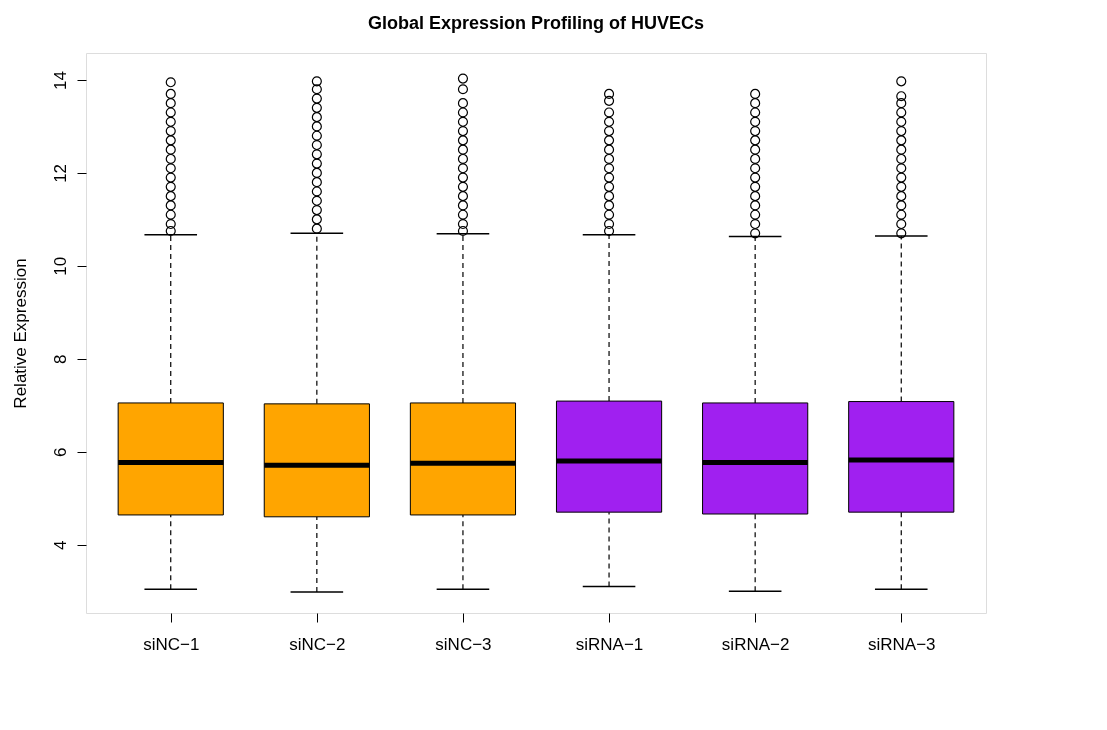 This screenshot has height=730, width=1107. What do you see at coordinates (60, 452) in the screenshot?
I see `y-tick-label: 6` at bounding box center [60, 452].